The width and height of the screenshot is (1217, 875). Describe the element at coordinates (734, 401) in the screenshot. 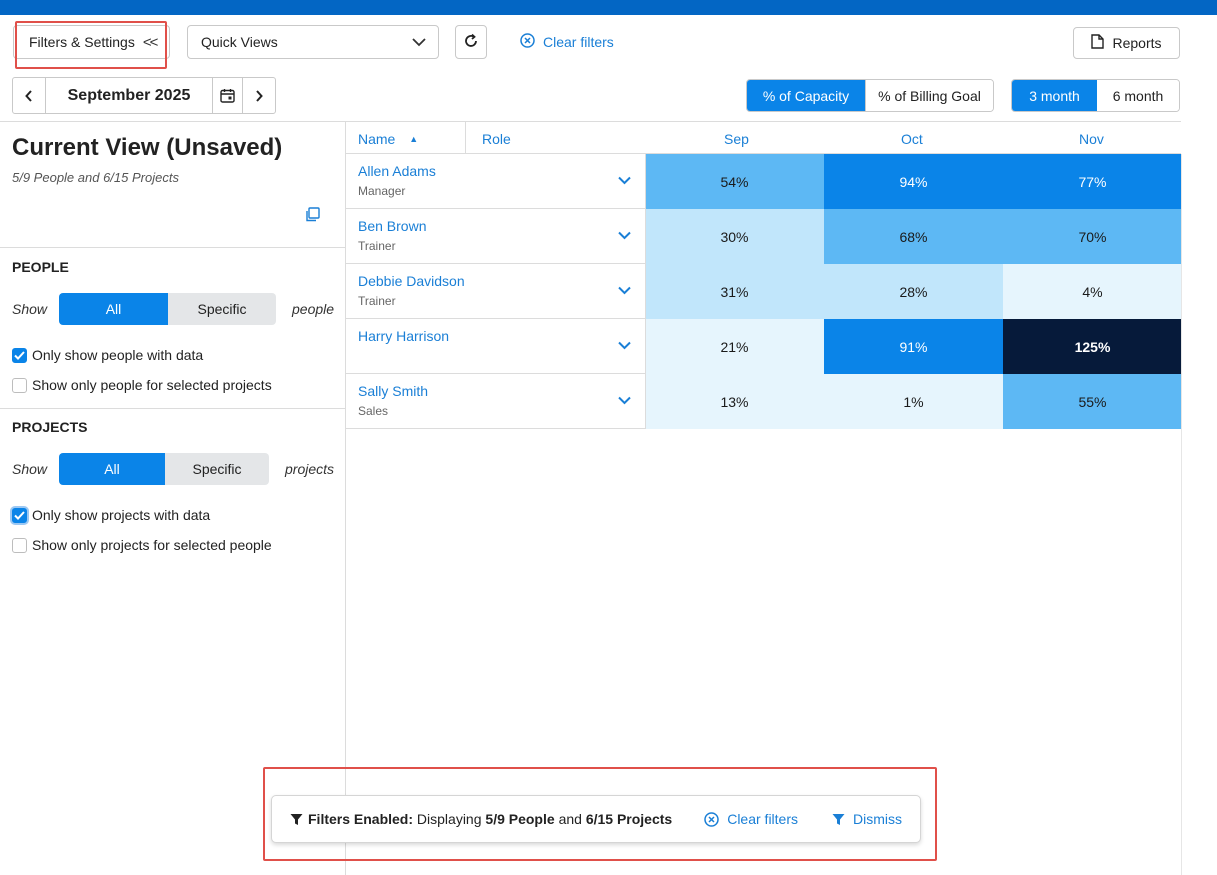

I see `capacity-cell: 13%` at that location.